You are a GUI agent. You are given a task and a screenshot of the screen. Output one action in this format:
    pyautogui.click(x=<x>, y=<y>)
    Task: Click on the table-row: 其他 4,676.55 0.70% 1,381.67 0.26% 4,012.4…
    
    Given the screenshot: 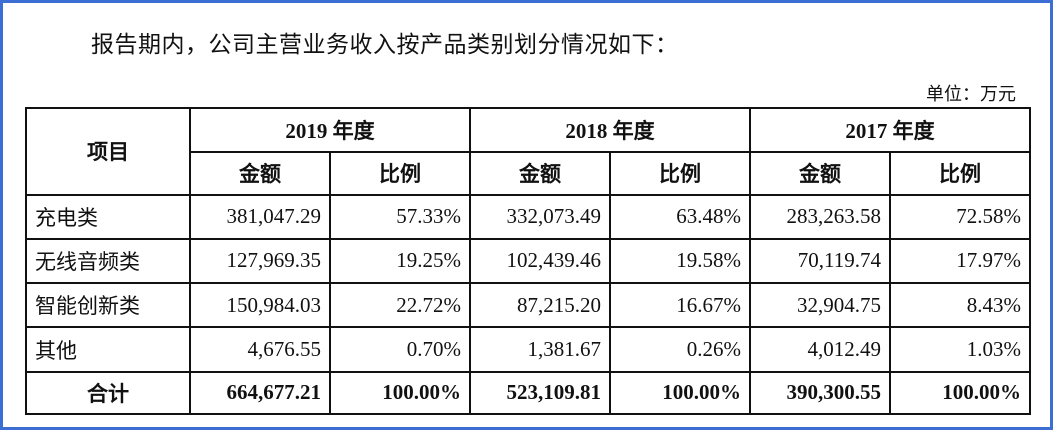 What is the action you would take?
    pyautogui.click(x=528, y=349)
    